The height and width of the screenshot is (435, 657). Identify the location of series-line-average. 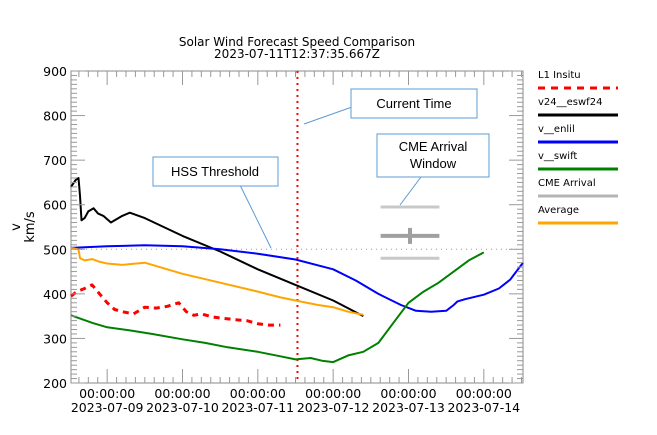
(217, 281).